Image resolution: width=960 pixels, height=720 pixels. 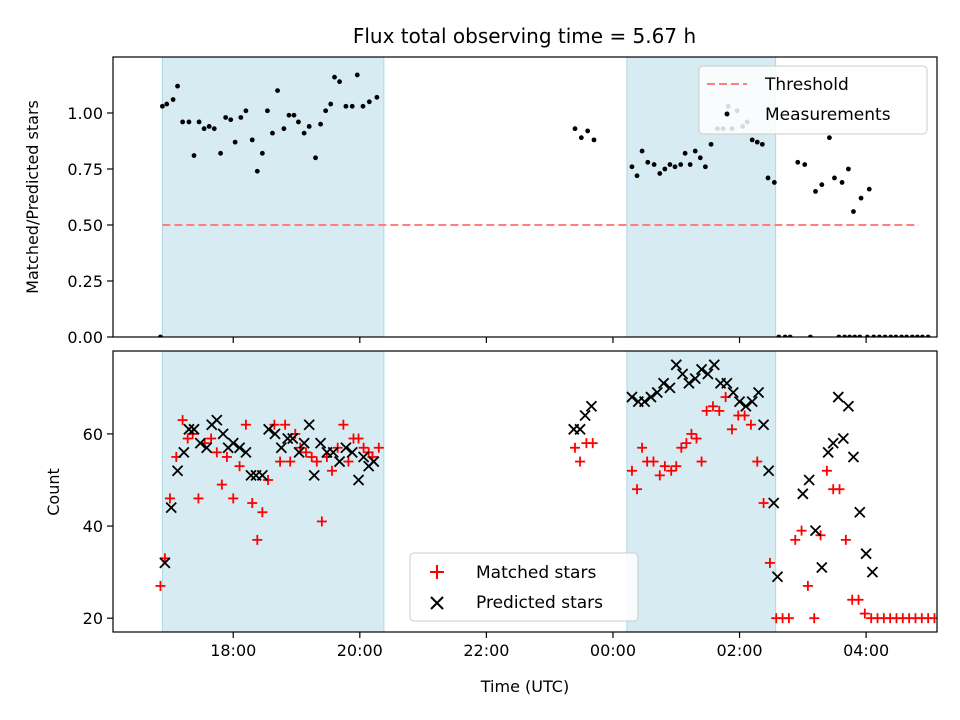 I want to click on bottom-y-axis: 20 40 60, so click(x=98, y=526).